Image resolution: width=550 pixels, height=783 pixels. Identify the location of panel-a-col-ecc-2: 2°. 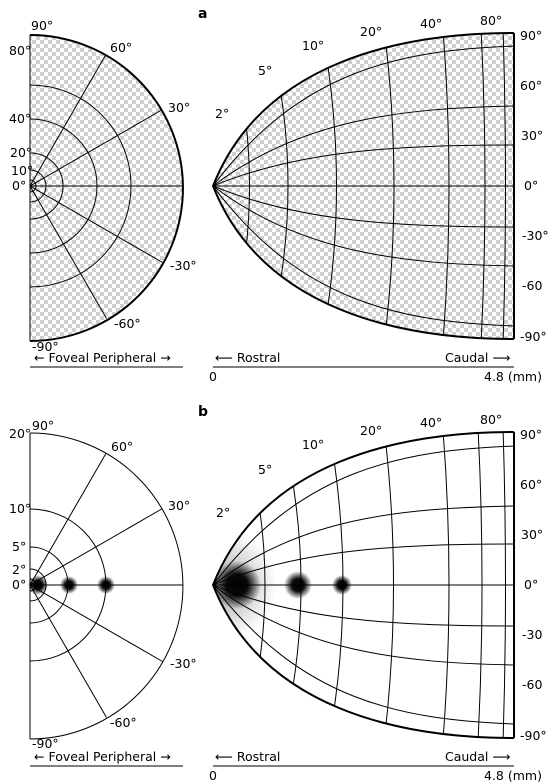
(222, 113).